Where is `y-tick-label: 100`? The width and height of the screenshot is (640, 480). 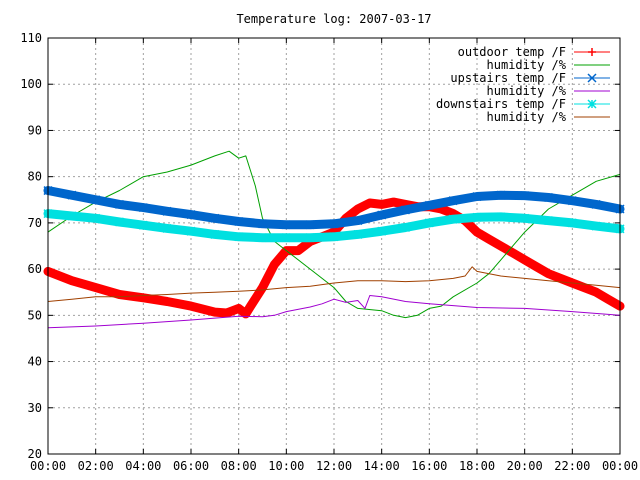 y-tick-label: 100 is located at coordinates (31, 84).